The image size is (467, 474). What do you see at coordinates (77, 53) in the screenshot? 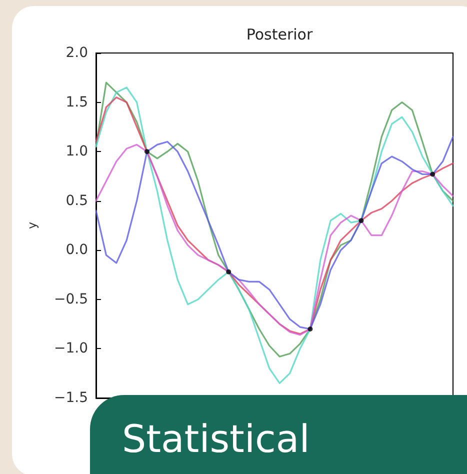
I see `y-tick-label: 2.0` at bounding box center [77, 53].